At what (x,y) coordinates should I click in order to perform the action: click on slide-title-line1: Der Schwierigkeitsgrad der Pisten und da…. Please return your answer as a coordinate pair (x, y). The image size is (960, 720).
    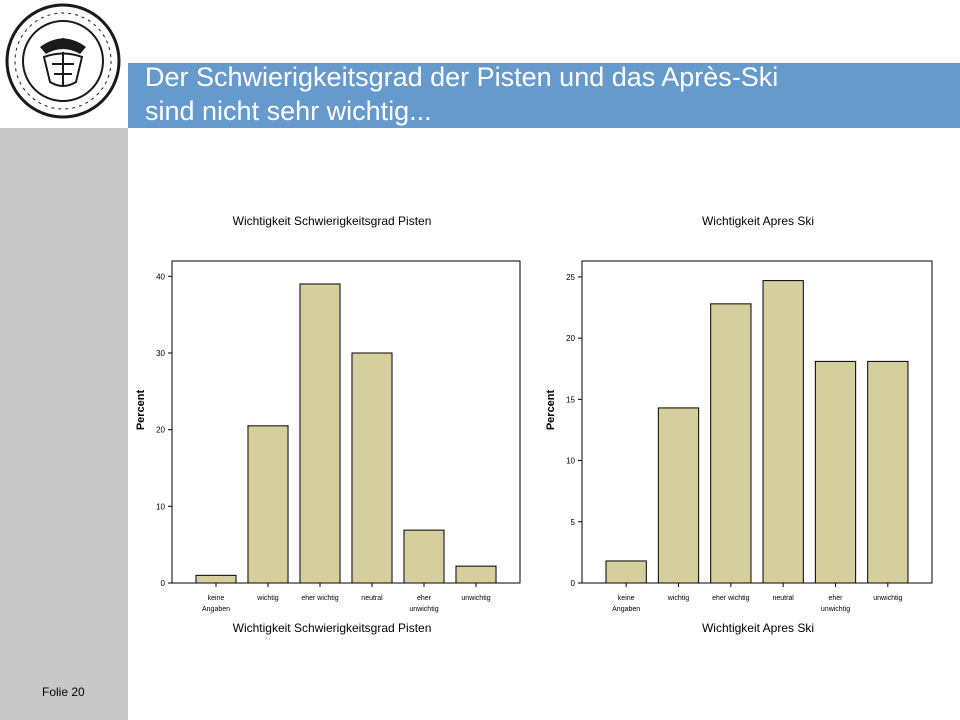
    Looking at the image, I should click on (462, 77).